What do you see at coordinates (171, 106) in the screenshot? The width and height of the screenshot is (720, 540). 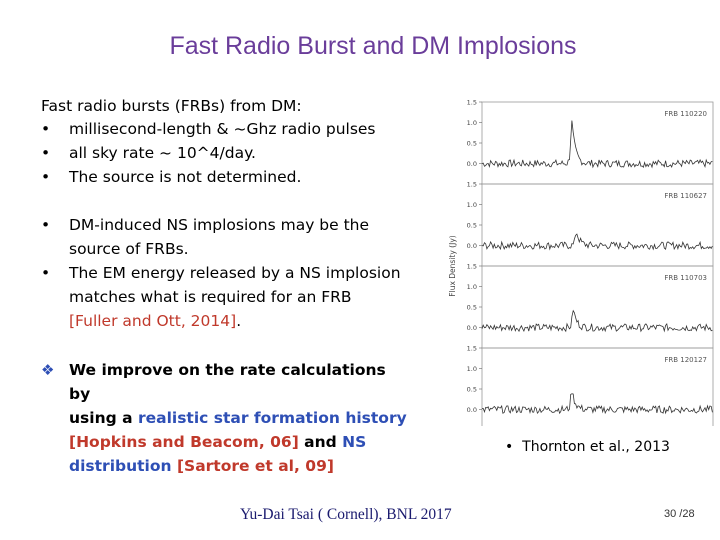 I see `lead-text: Fast radio bursts (FRBs) from DM:` at bounding box center [171, 106].